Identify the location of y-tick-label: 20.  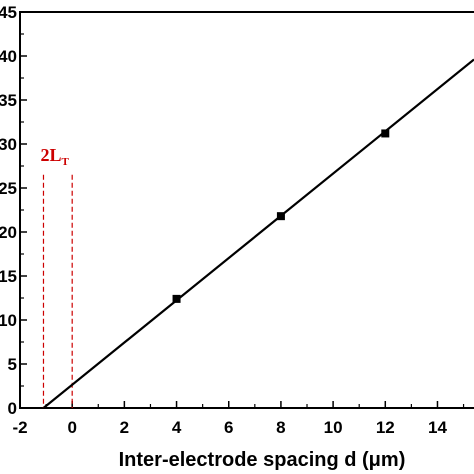
(8, 232).